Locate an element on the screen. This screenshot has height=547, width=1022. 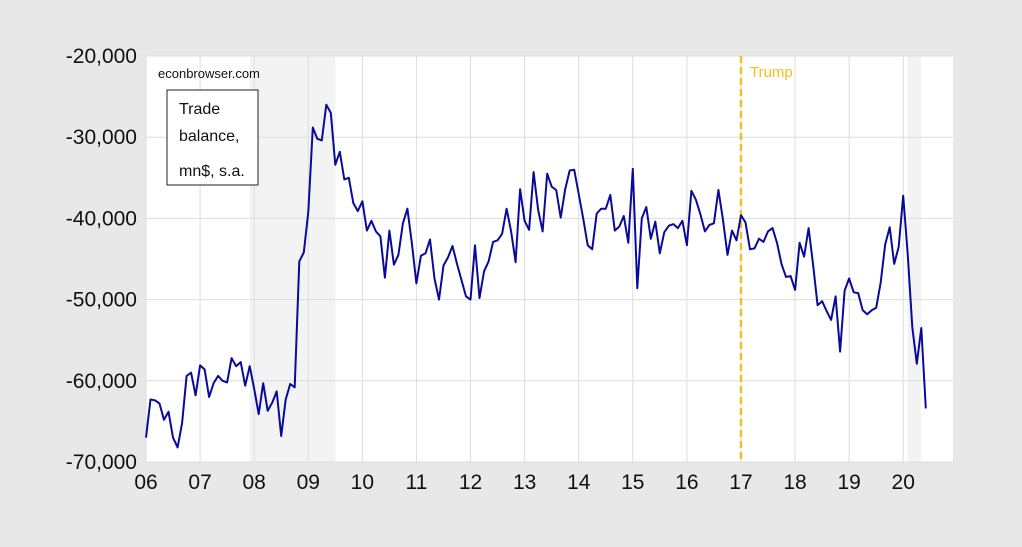
x-tick-label: 07 is located at coordinates (199, 482).